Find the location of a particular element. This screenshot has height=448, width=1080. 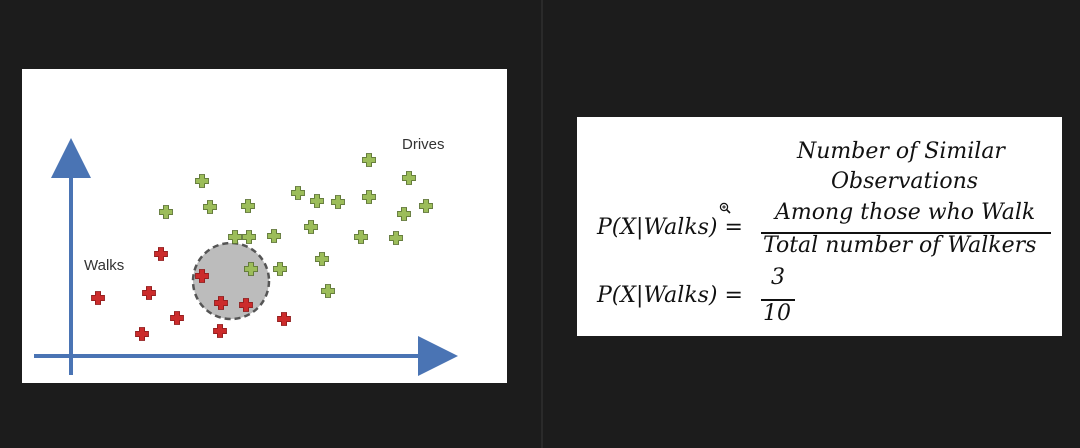

fraction-numerator: 3 is located at coordinates (778, 277).